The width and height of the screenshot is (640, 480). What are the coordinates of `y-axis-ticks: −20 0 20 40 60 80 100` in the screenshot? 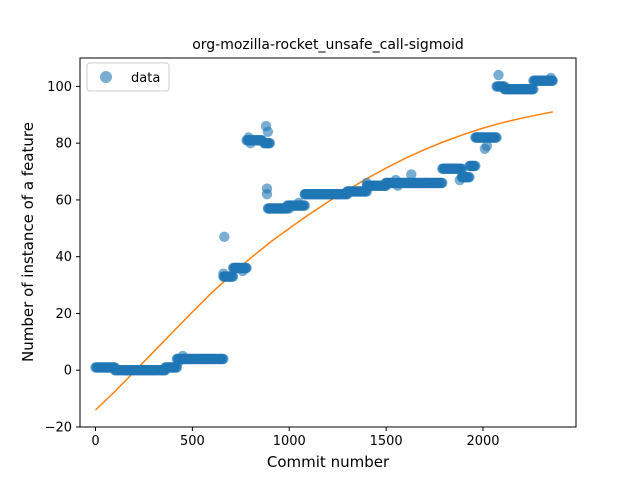 It's located at (62, 258).